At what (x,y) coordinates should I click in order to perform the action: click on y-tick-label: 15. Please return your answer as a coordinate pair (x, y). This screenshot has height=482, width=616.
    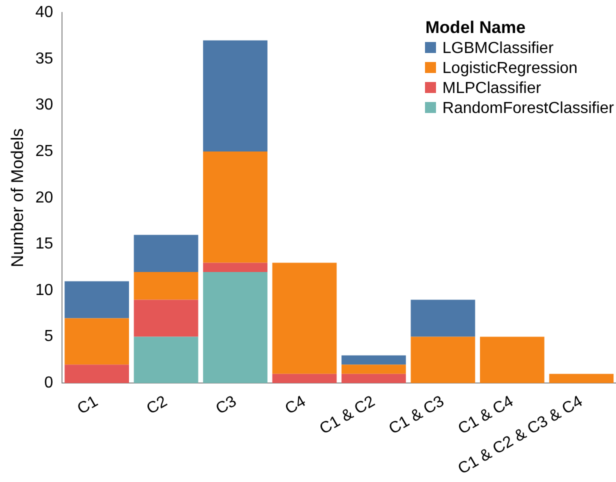
    Looking at the image, I should click on (44, 244).